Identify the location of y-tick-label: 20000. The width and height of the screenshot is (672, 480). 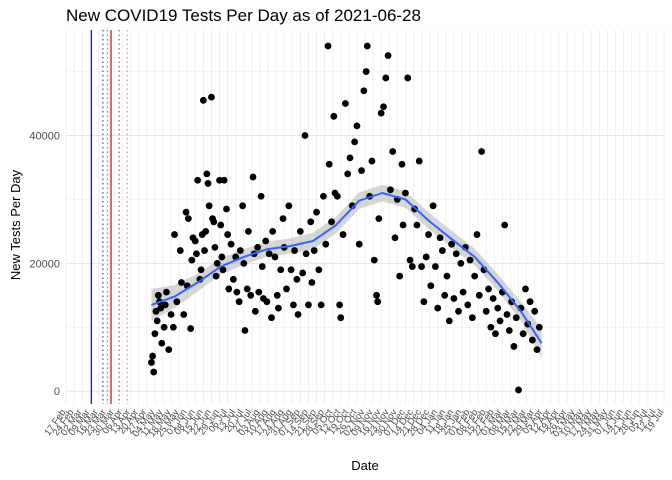
(44, 264).